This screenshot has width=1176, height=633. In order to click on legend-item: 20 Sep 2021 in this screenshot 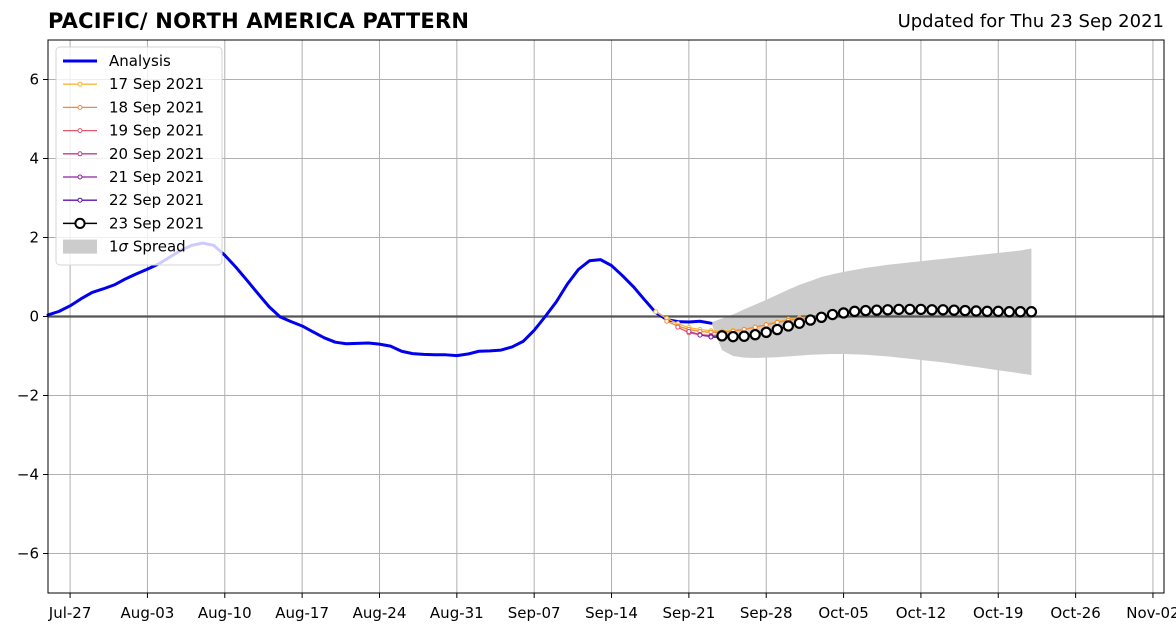, I will do `click(133, 154)`.